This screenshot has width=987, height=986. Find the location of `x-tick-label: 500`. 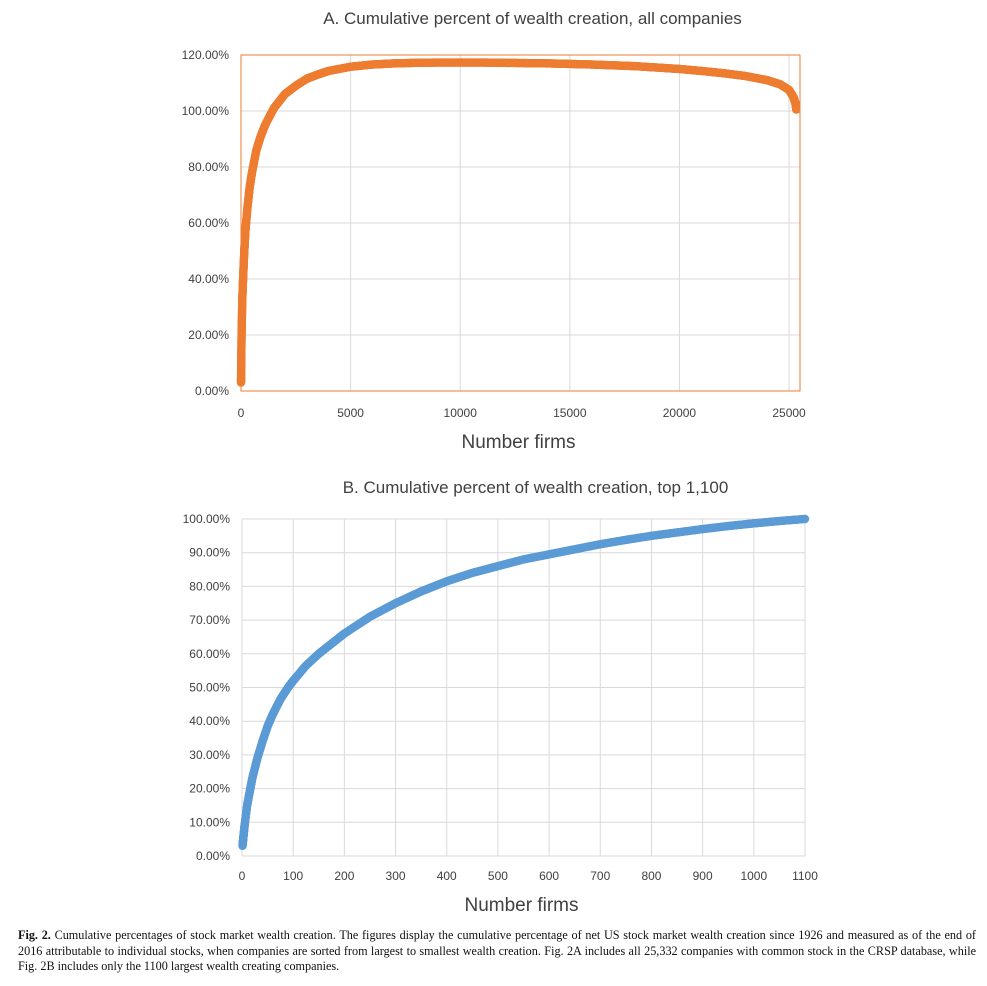

x-tick-label: 500 is located at coordinates (498, 876).